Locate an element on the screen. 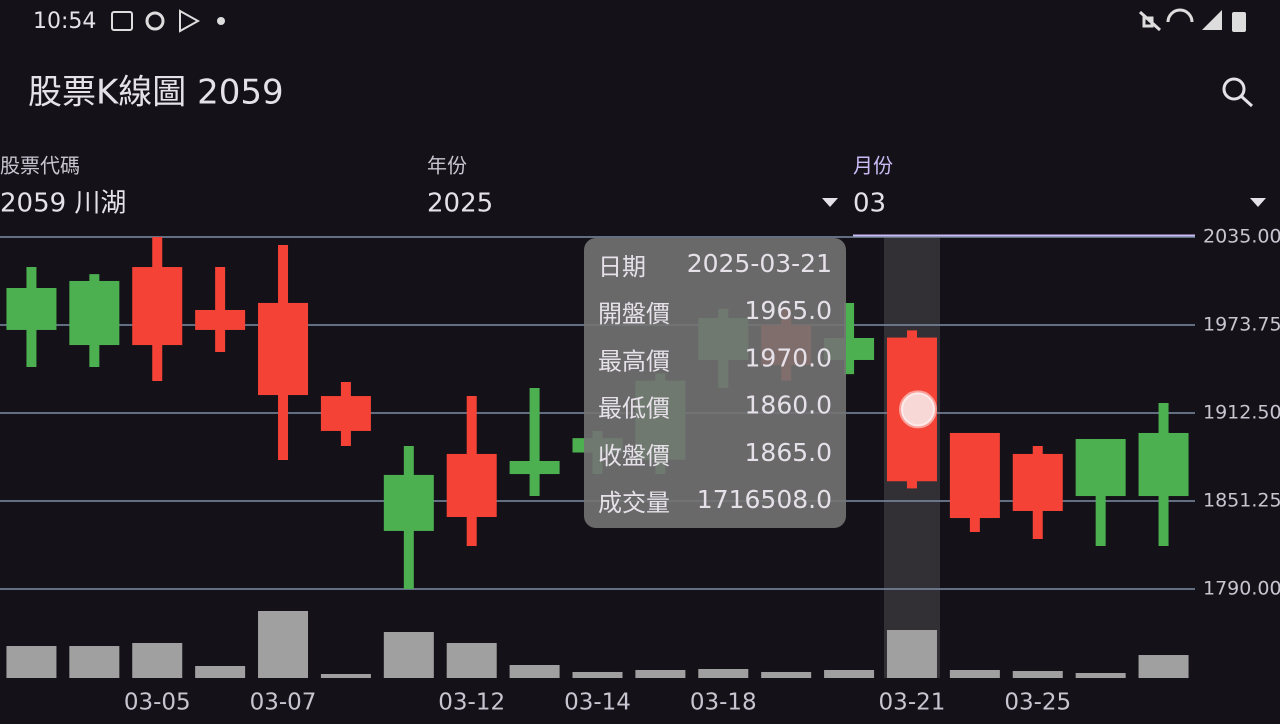 Image resolution: width=1280 pixels, height=724 pixels. tooltip-label: 日期 is located at coordinates (622, 267).